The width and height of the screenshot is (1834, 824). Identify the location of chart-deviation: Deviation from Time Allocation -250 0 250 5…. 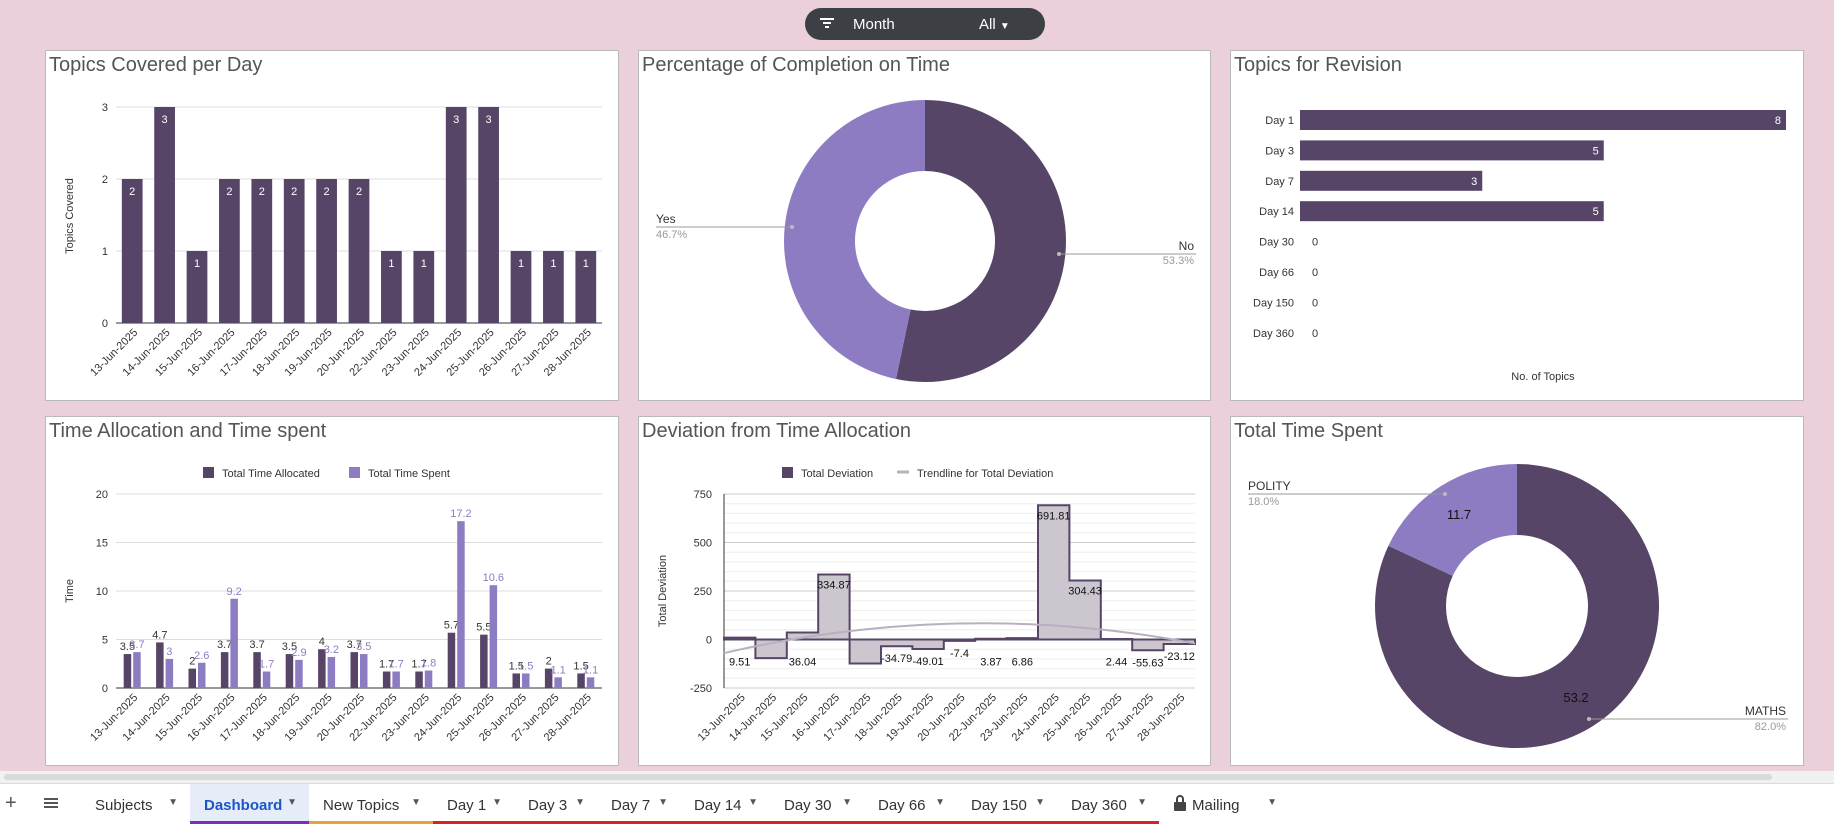
(924, 591).